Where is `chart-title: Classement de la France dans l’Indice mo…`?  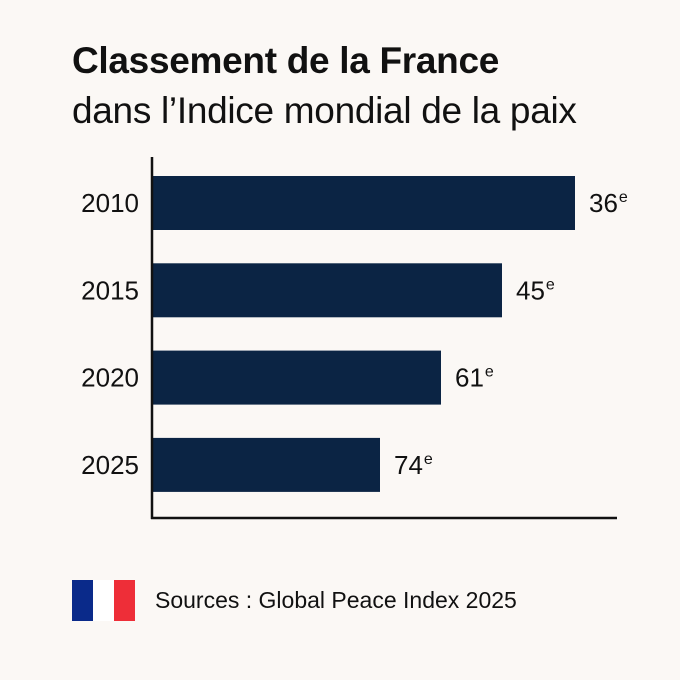 chart-title: Classement de la France dans l’Indice mo… is located at coordinates (324, 86).